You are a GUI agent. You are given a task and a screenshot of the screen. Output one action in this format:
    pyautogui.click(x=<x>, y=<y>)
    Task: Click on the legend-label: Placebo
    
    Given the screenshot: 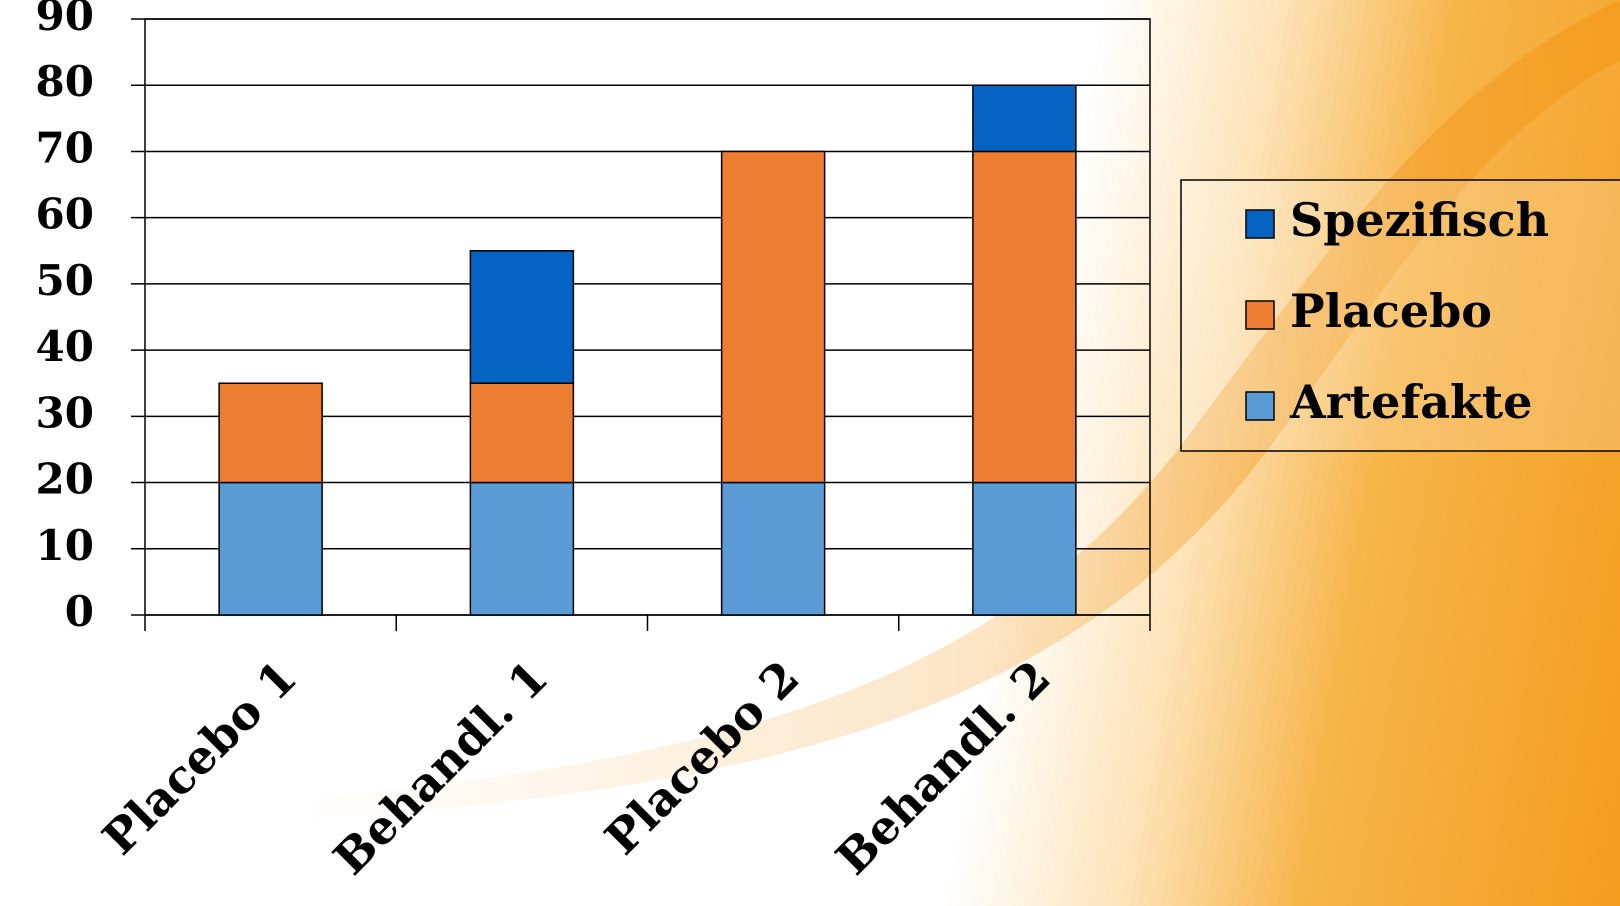 What is the action you would take?
    pyautogui.click(x=1391, y=311)
    